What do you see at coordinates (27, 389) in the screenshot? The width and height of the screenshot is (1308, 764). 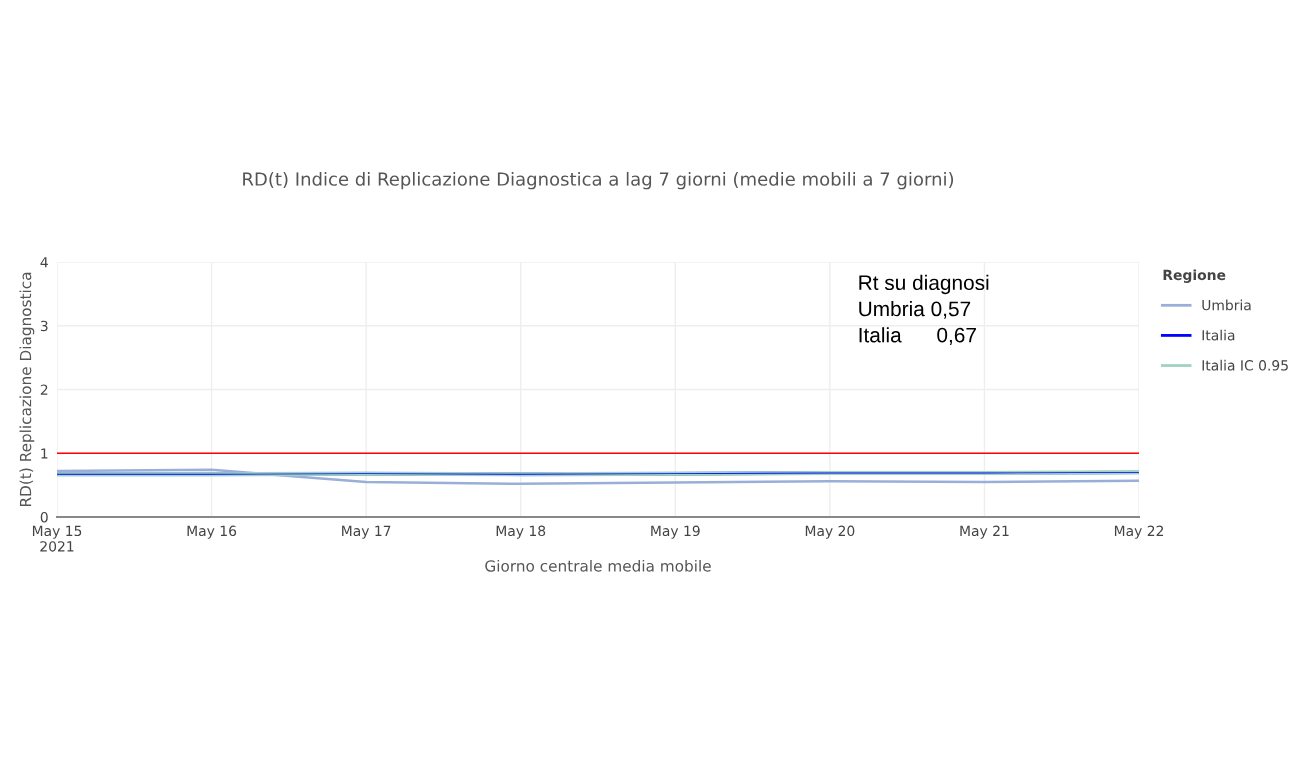 I see `y-axis-title: RD(t) Replicazione Diagnostica` at bounding box center [27, 389].